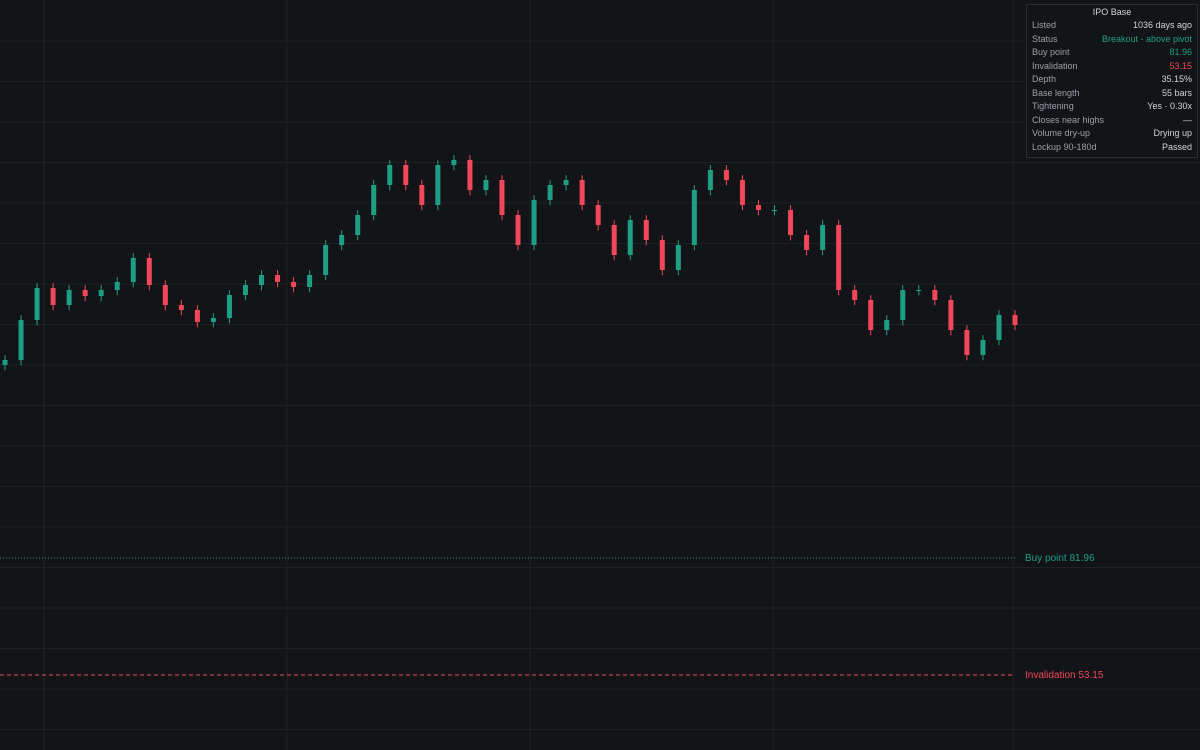 Image resolution: width=1200 pixels, height=750 pixels. Describe the element at coordinates (1051, 52) in the screenshot. I see `row-label: Buy point` at that location.